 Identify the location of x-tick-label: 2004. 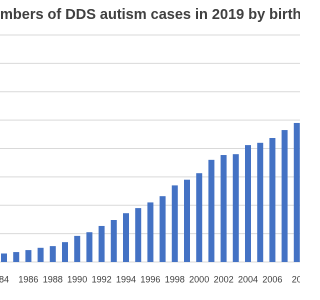
(248, 279).